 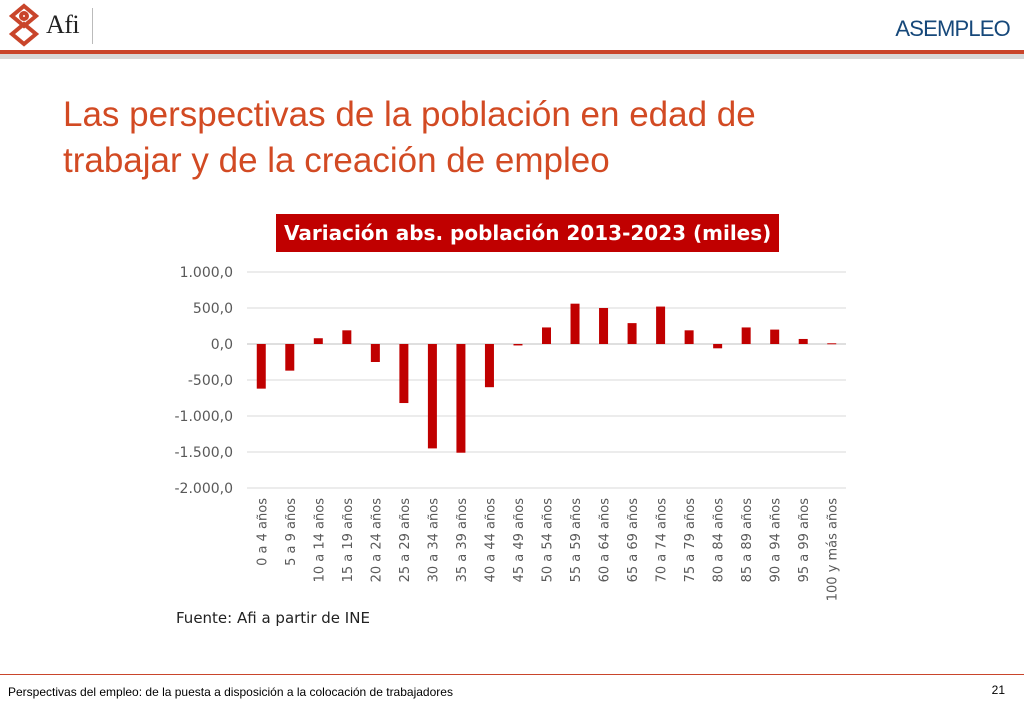 I want to click on footer-rule, so click(x=512, y=674).